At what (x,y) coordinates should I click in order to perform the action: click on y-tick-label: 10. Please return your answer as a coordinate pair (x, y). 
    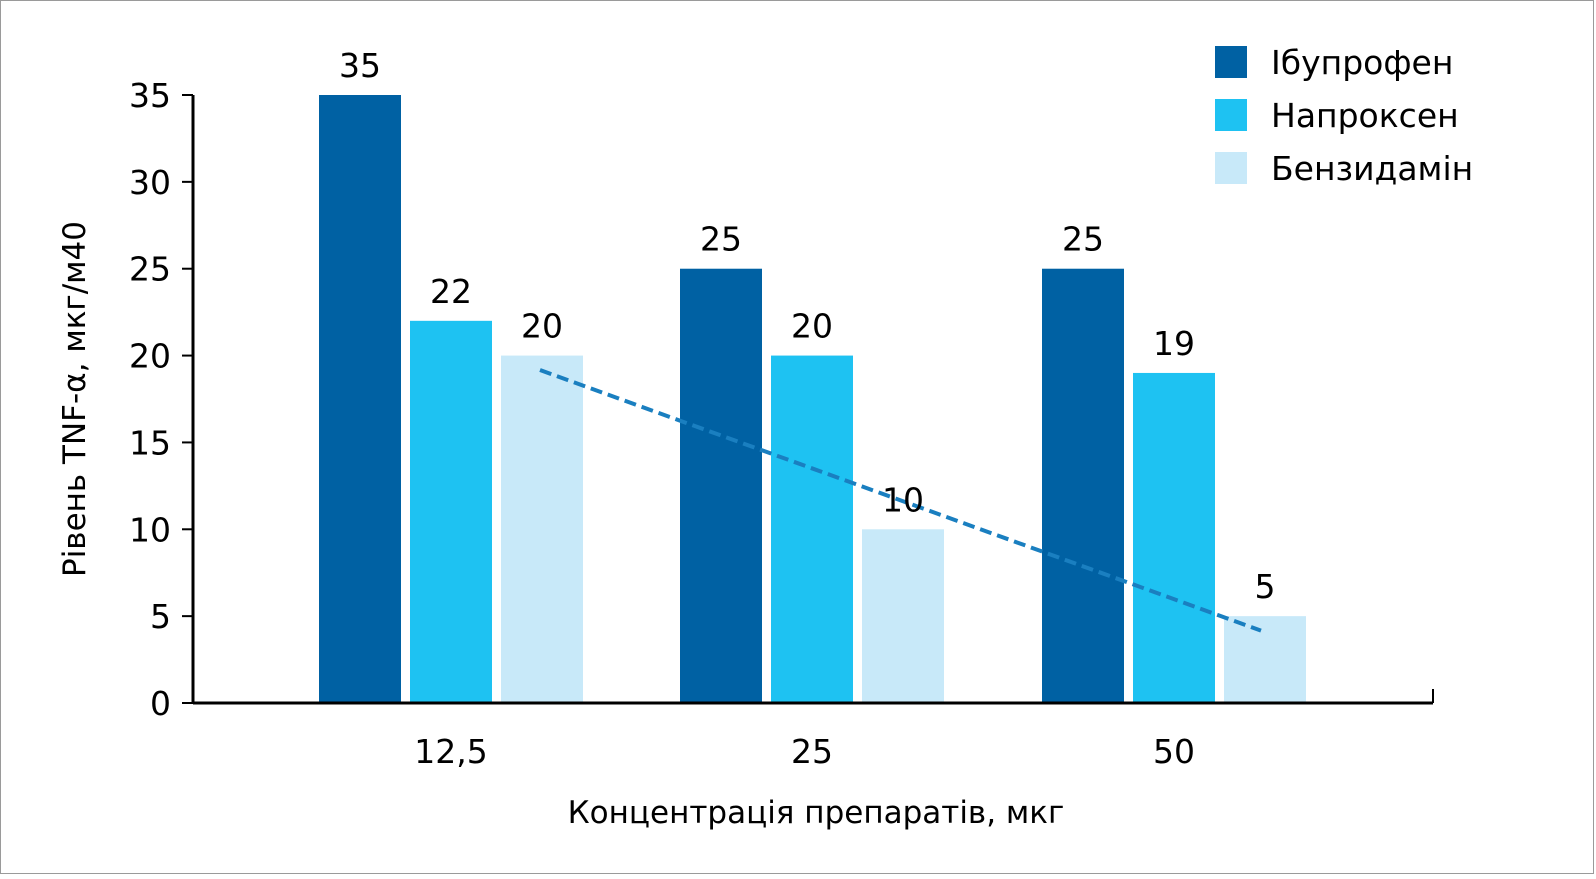
    Looking at the image, I should click on (150, 529).